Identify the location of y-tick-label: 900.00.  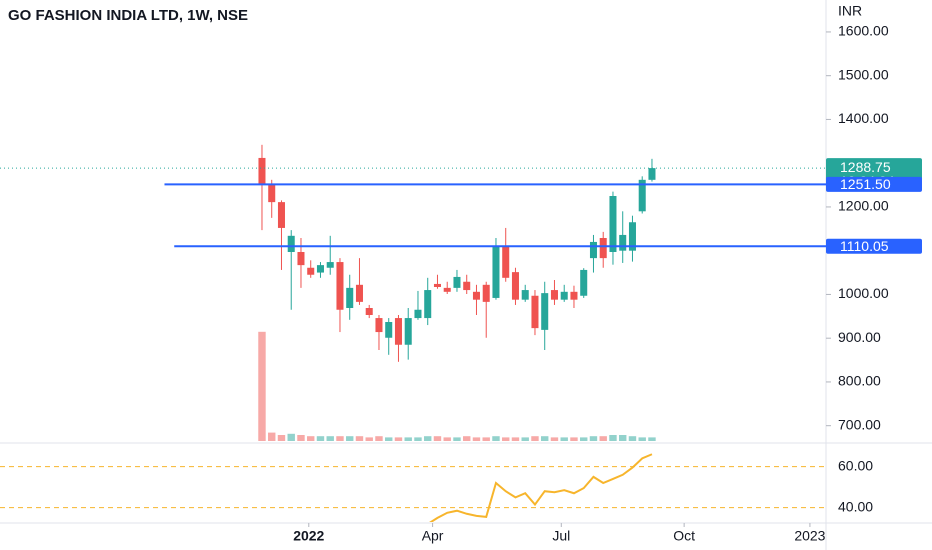
(859, 337).